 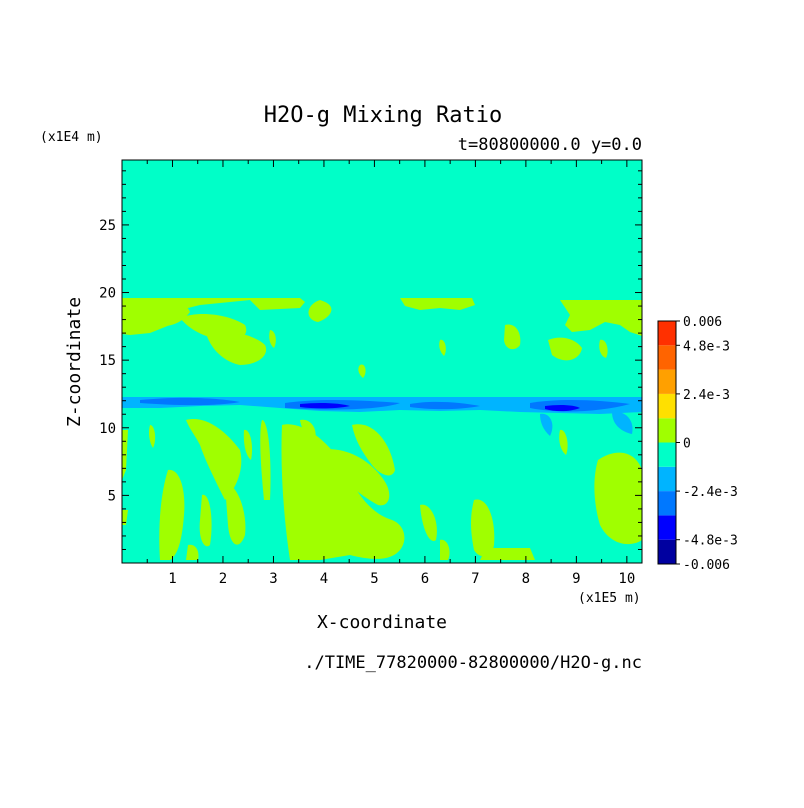 I want to click on x-tick-label: 7, so click(x=475, y=579).